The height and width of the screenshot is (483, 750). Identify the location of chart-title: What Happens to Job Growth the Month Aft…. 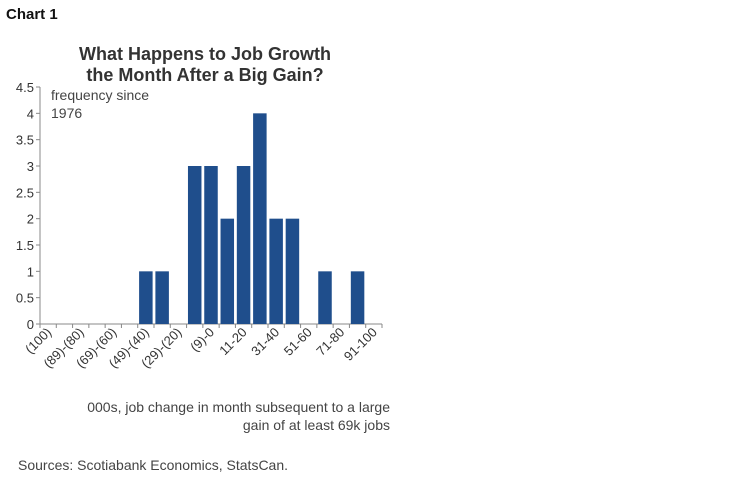
(205, 65).